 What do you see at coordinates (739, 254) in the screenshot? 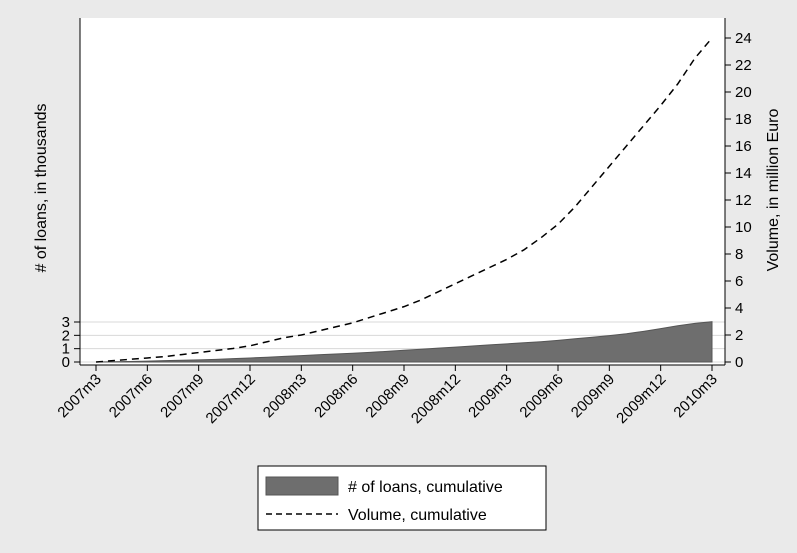
I see `right-y-tick-label: 8` at bounding box center [739, 254].